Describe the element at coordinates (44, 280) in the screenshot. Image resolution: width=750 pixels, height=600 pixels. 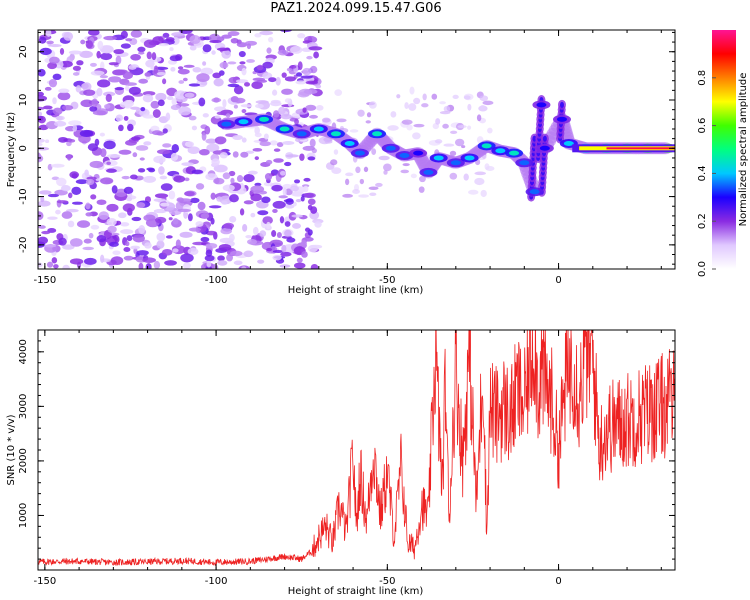
I see `x-tick-label: -150` at that location.